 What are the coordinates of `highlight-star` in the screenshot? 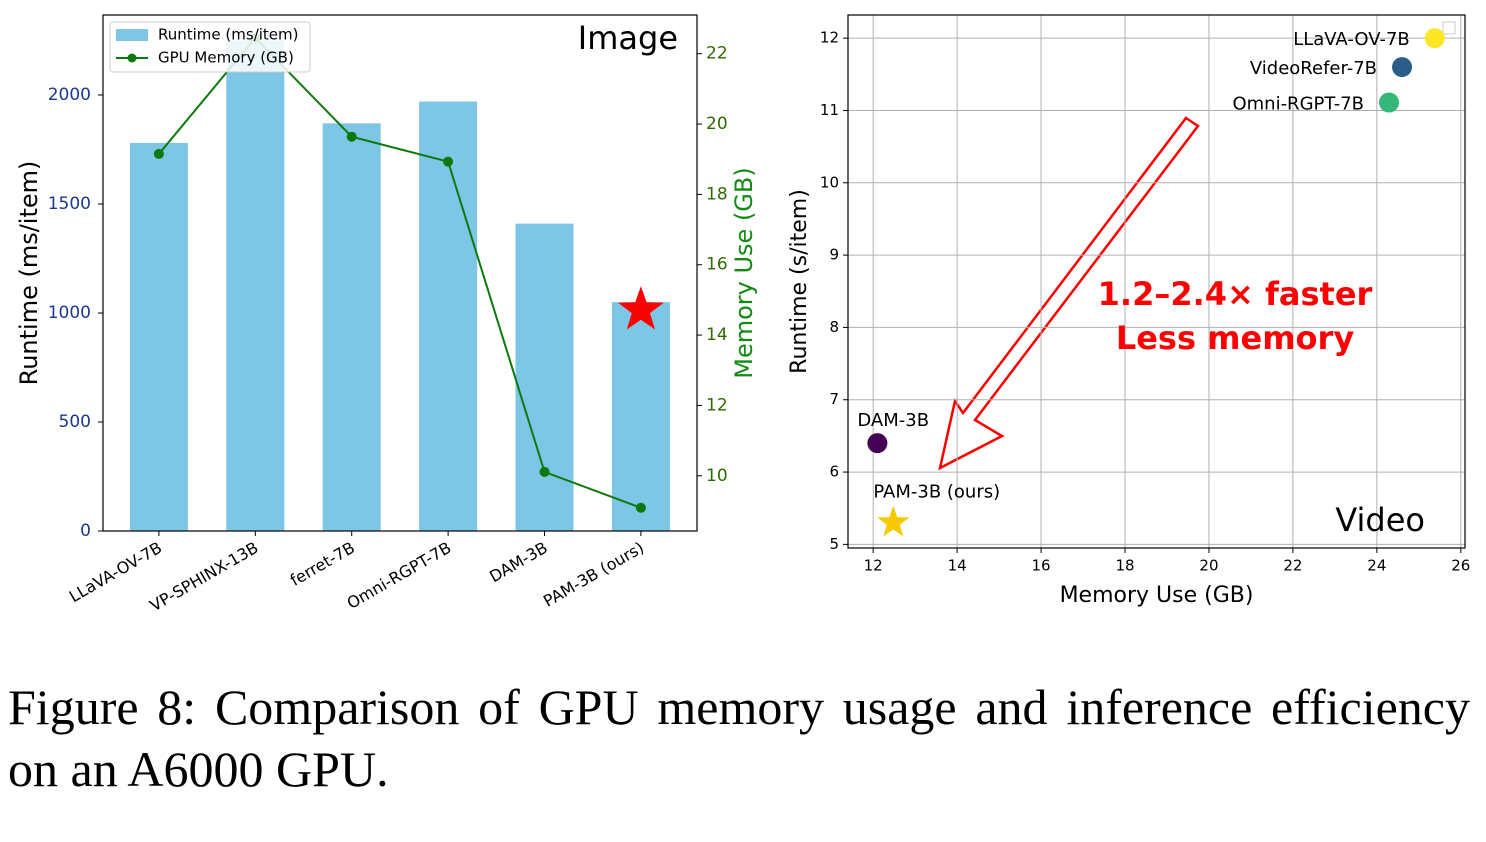 It's located at (641, 308).